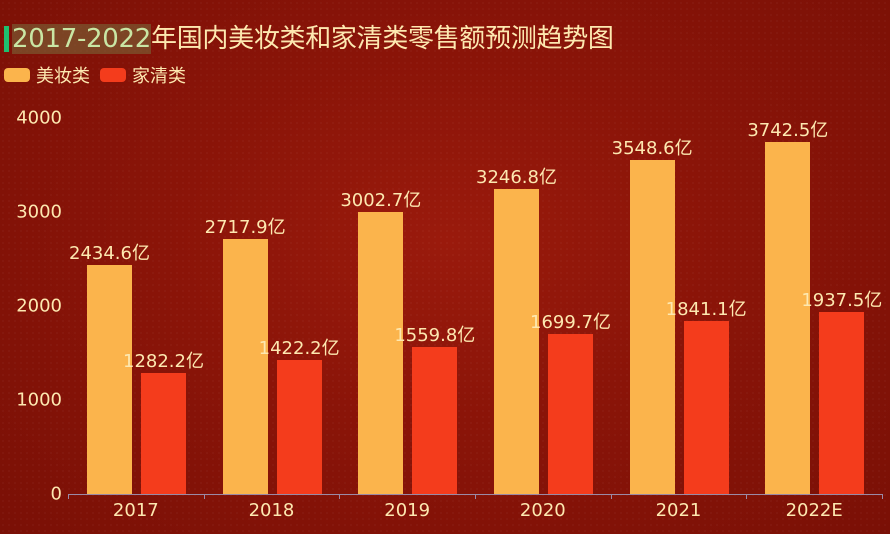  Describe the element at coordinates (706, 309) in the screenshot. I see `bar-value-label: 1841.1亿` at that location.